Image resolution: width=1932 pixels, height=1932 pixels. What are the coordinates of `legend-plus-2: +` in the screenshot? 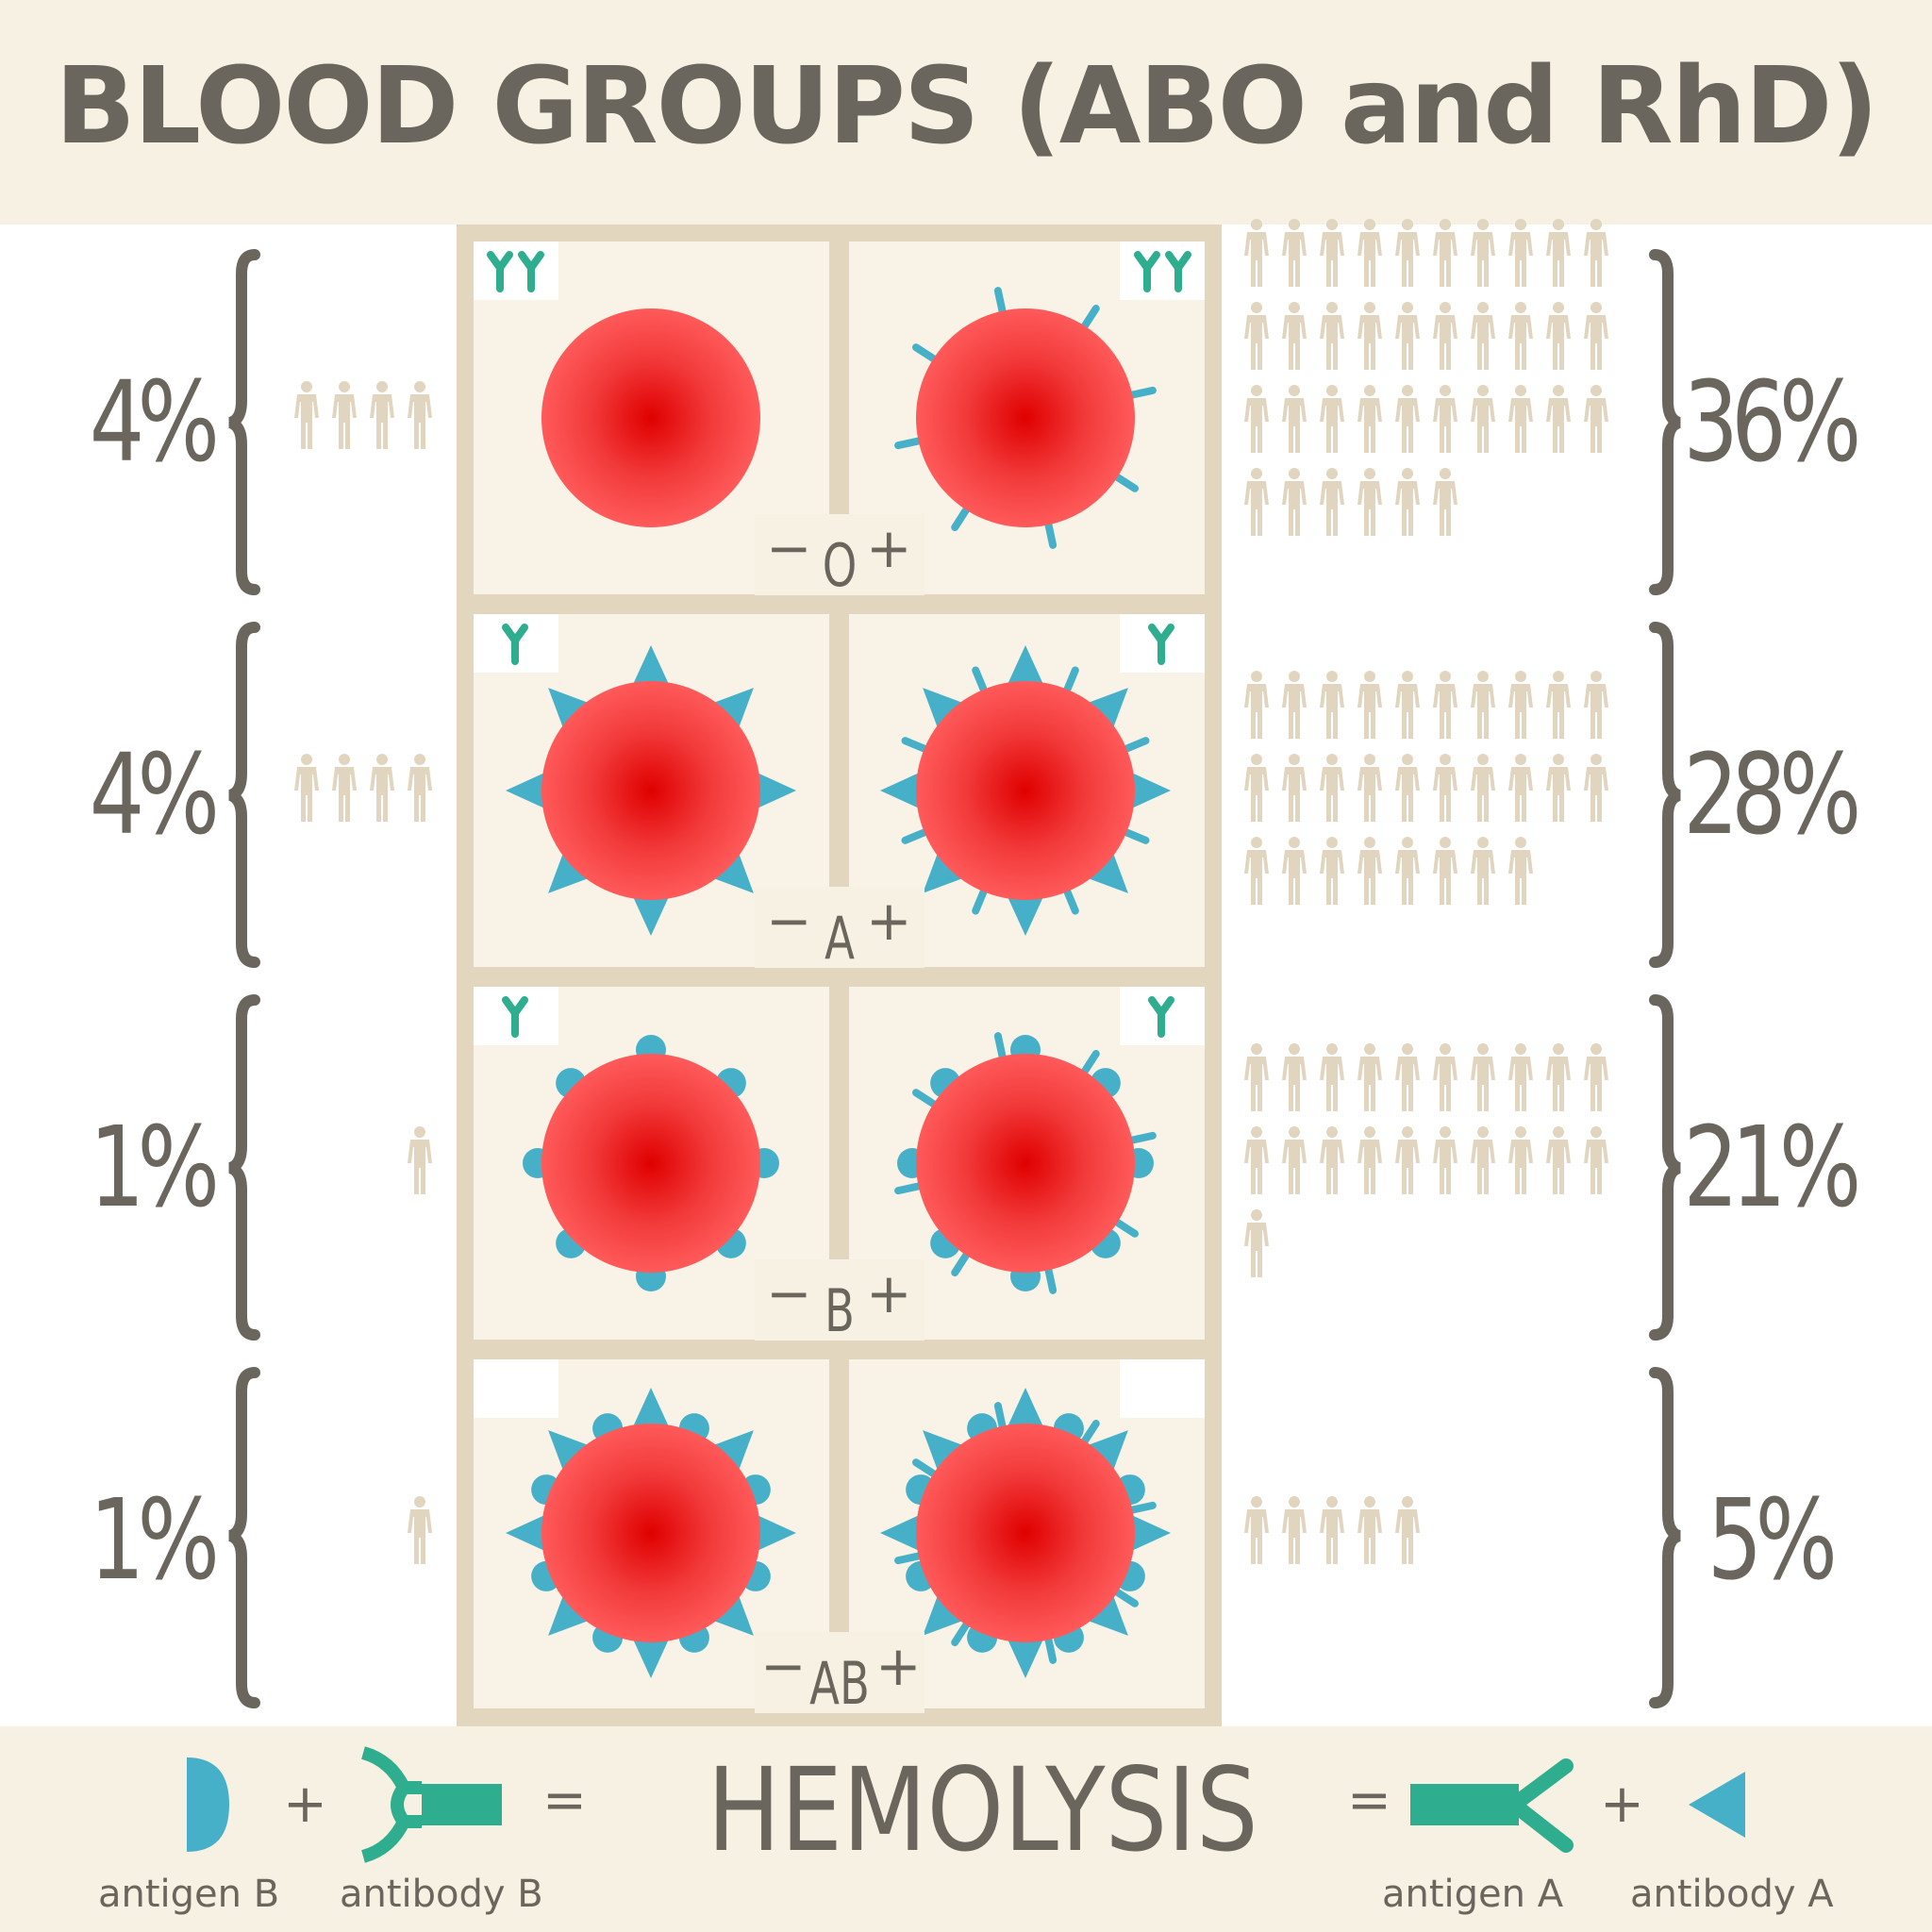 It's located at (1622, 1804).